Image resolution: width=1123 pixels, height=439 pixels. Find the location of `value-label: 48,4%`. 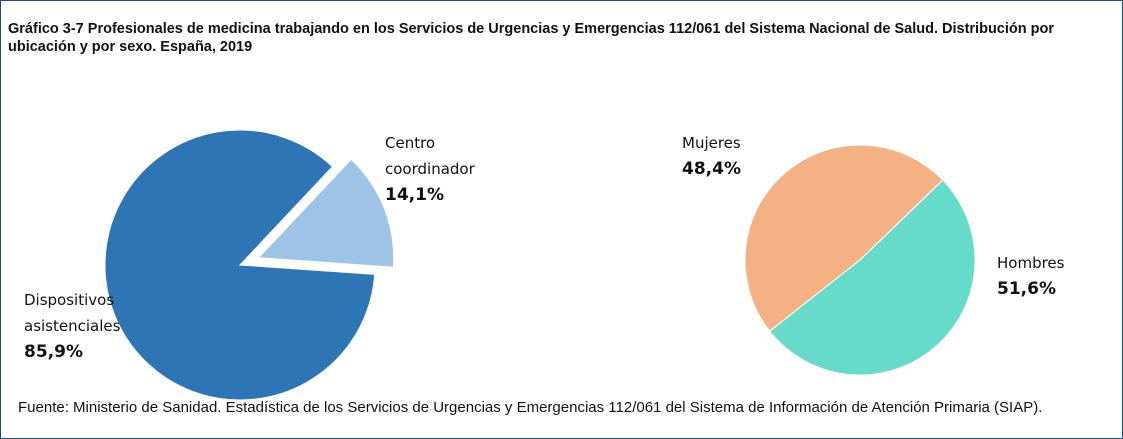

value-label: 48,4% is located at coordinates (711, 169).